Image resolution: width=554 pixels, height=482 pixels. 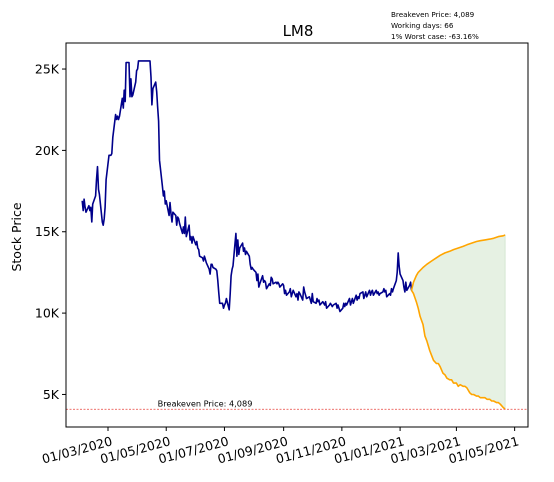 What do you see at coordinates (422, 25) in the screenshot?
I see `info-working-days: Working days: 66` at bounding box center [422, 25].